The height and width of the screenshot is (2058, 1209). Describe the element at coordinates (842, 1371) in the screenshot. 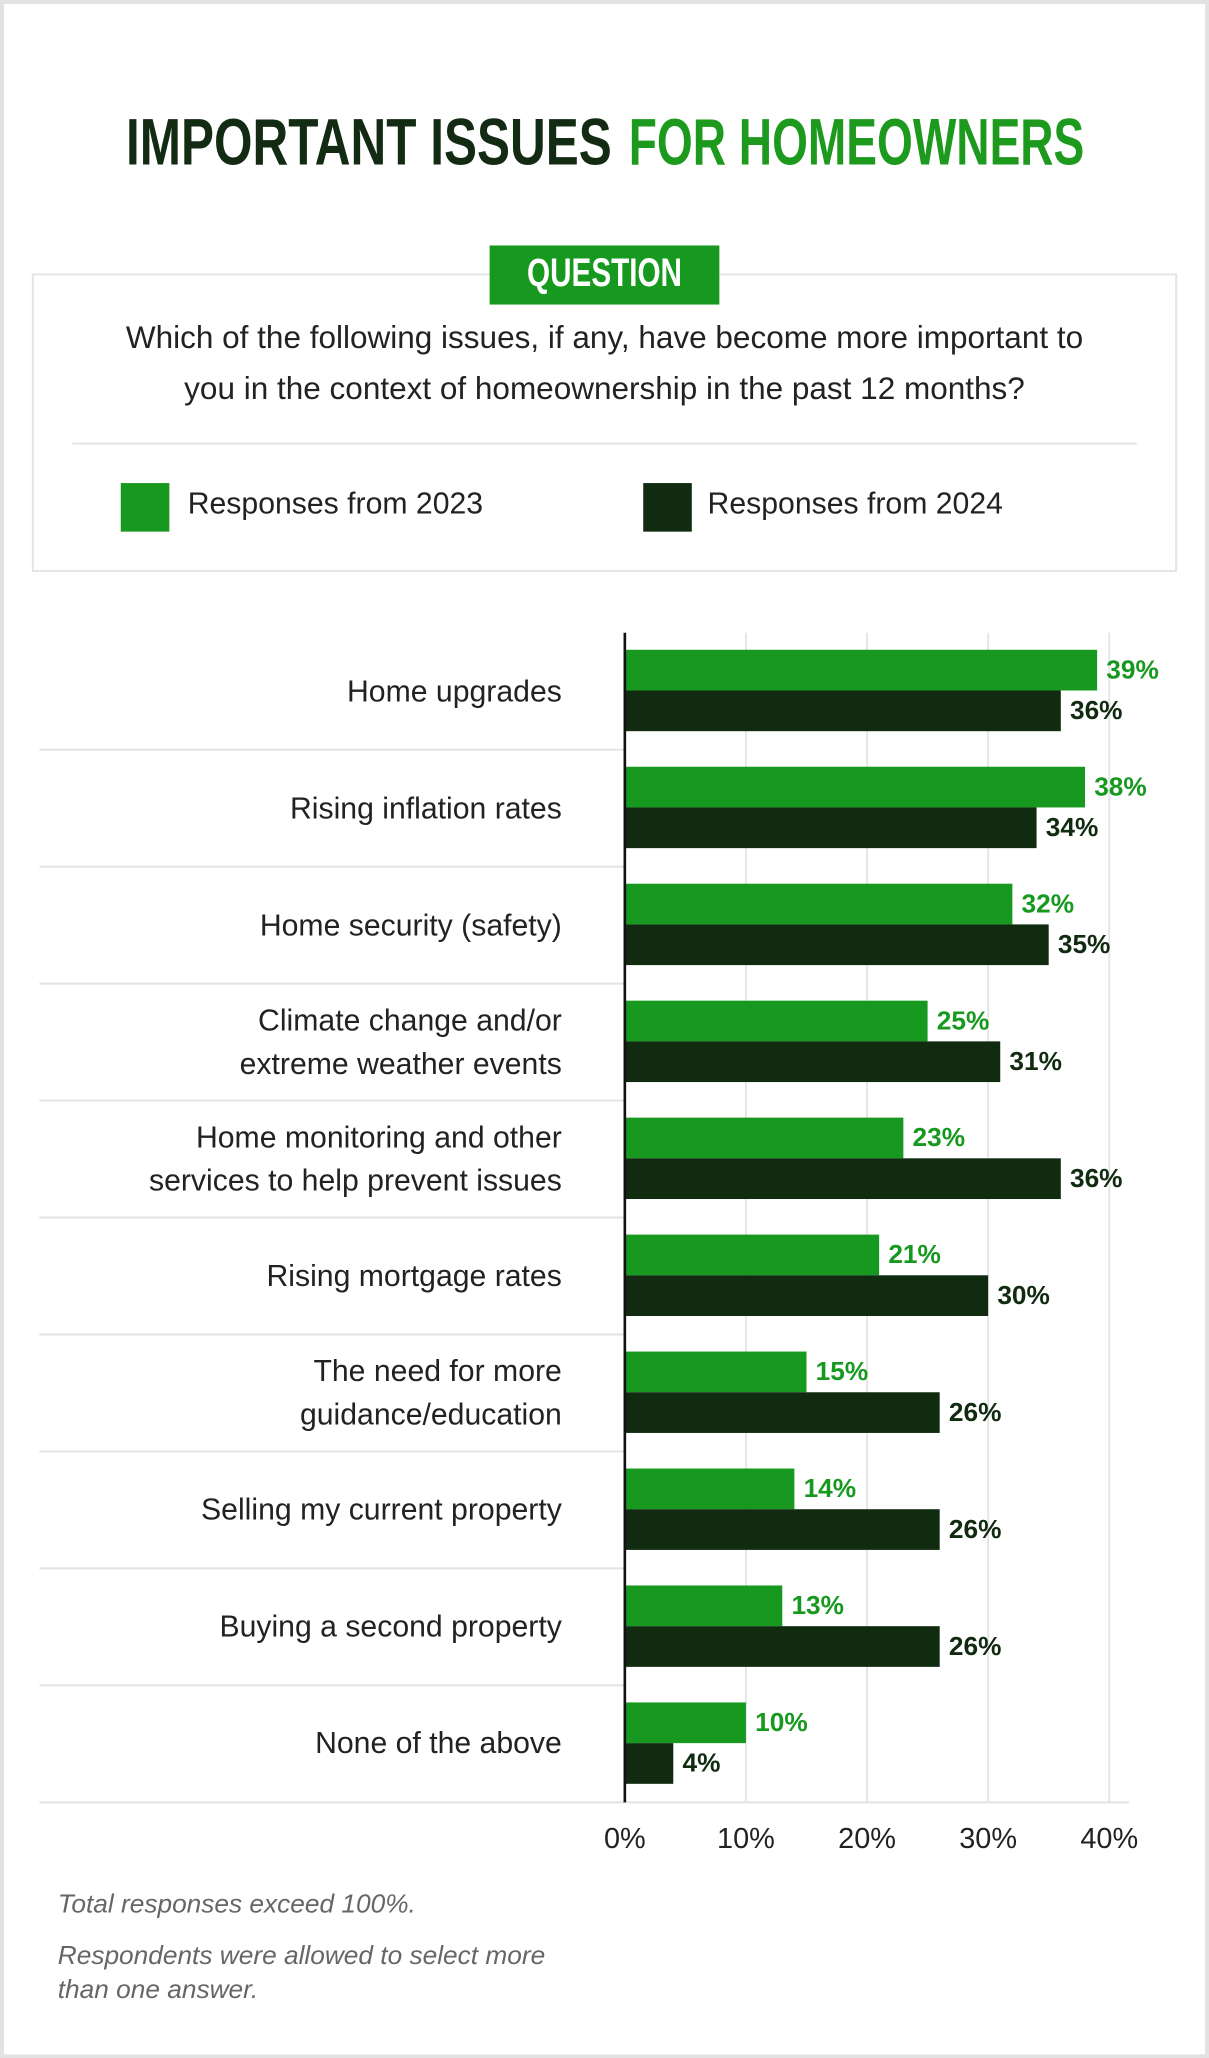

I see `value-label: 15%` at that location.